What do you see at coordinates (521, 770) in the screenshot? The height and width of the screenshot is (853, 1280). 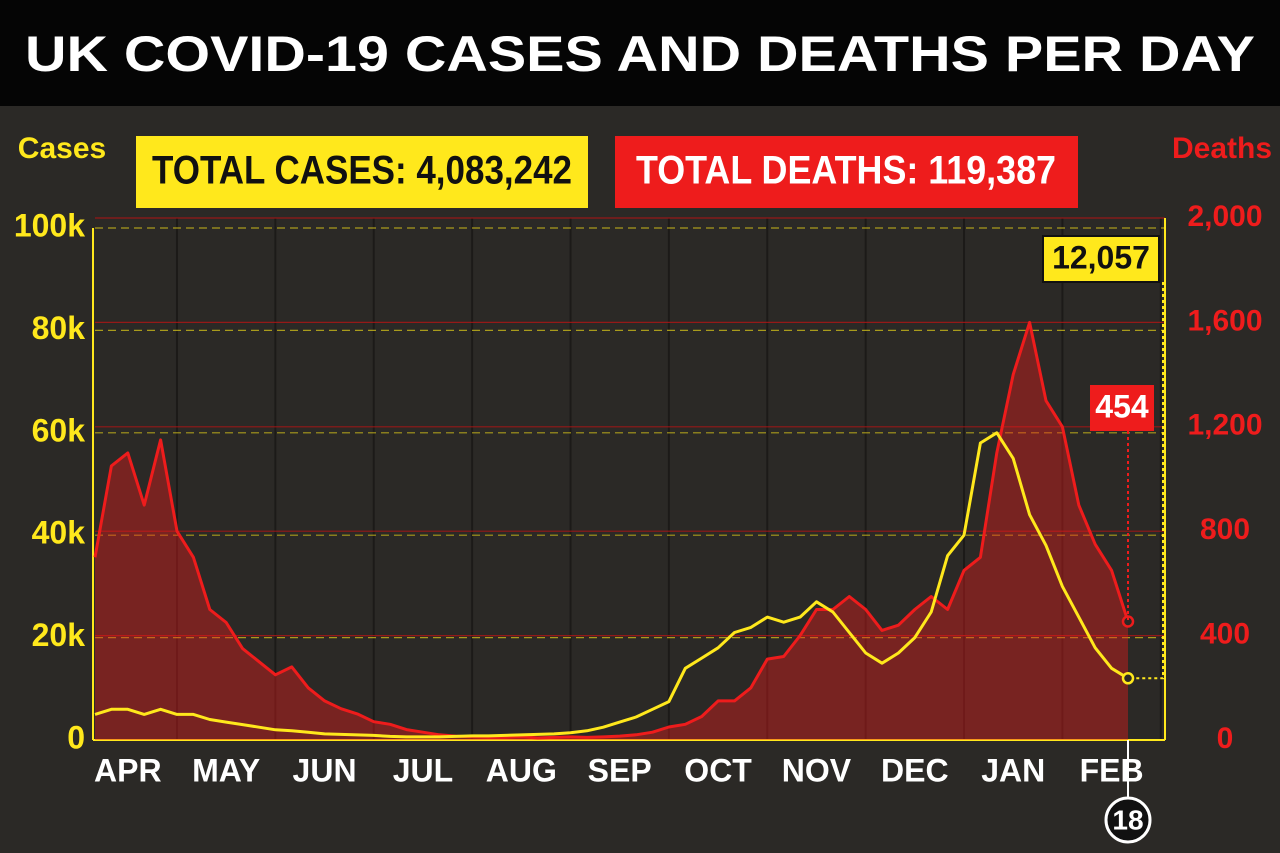 I see `x-tick-label: AUG` at bounding box center [521, 770].